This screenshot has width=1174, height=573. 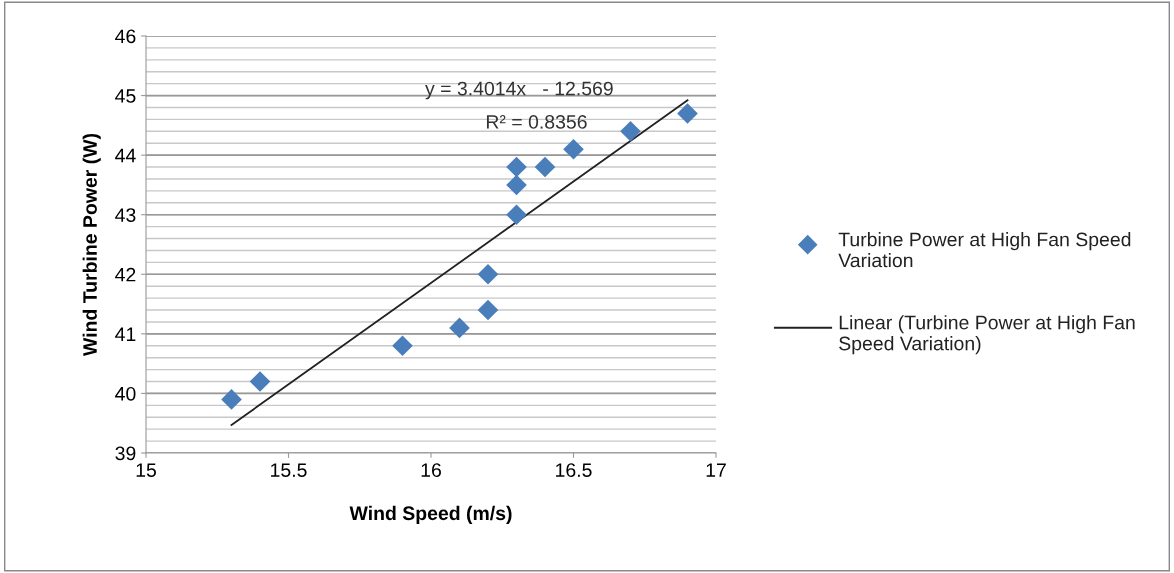 I want to click on x-tick-label: 16.5, so click(x=574, y=470).